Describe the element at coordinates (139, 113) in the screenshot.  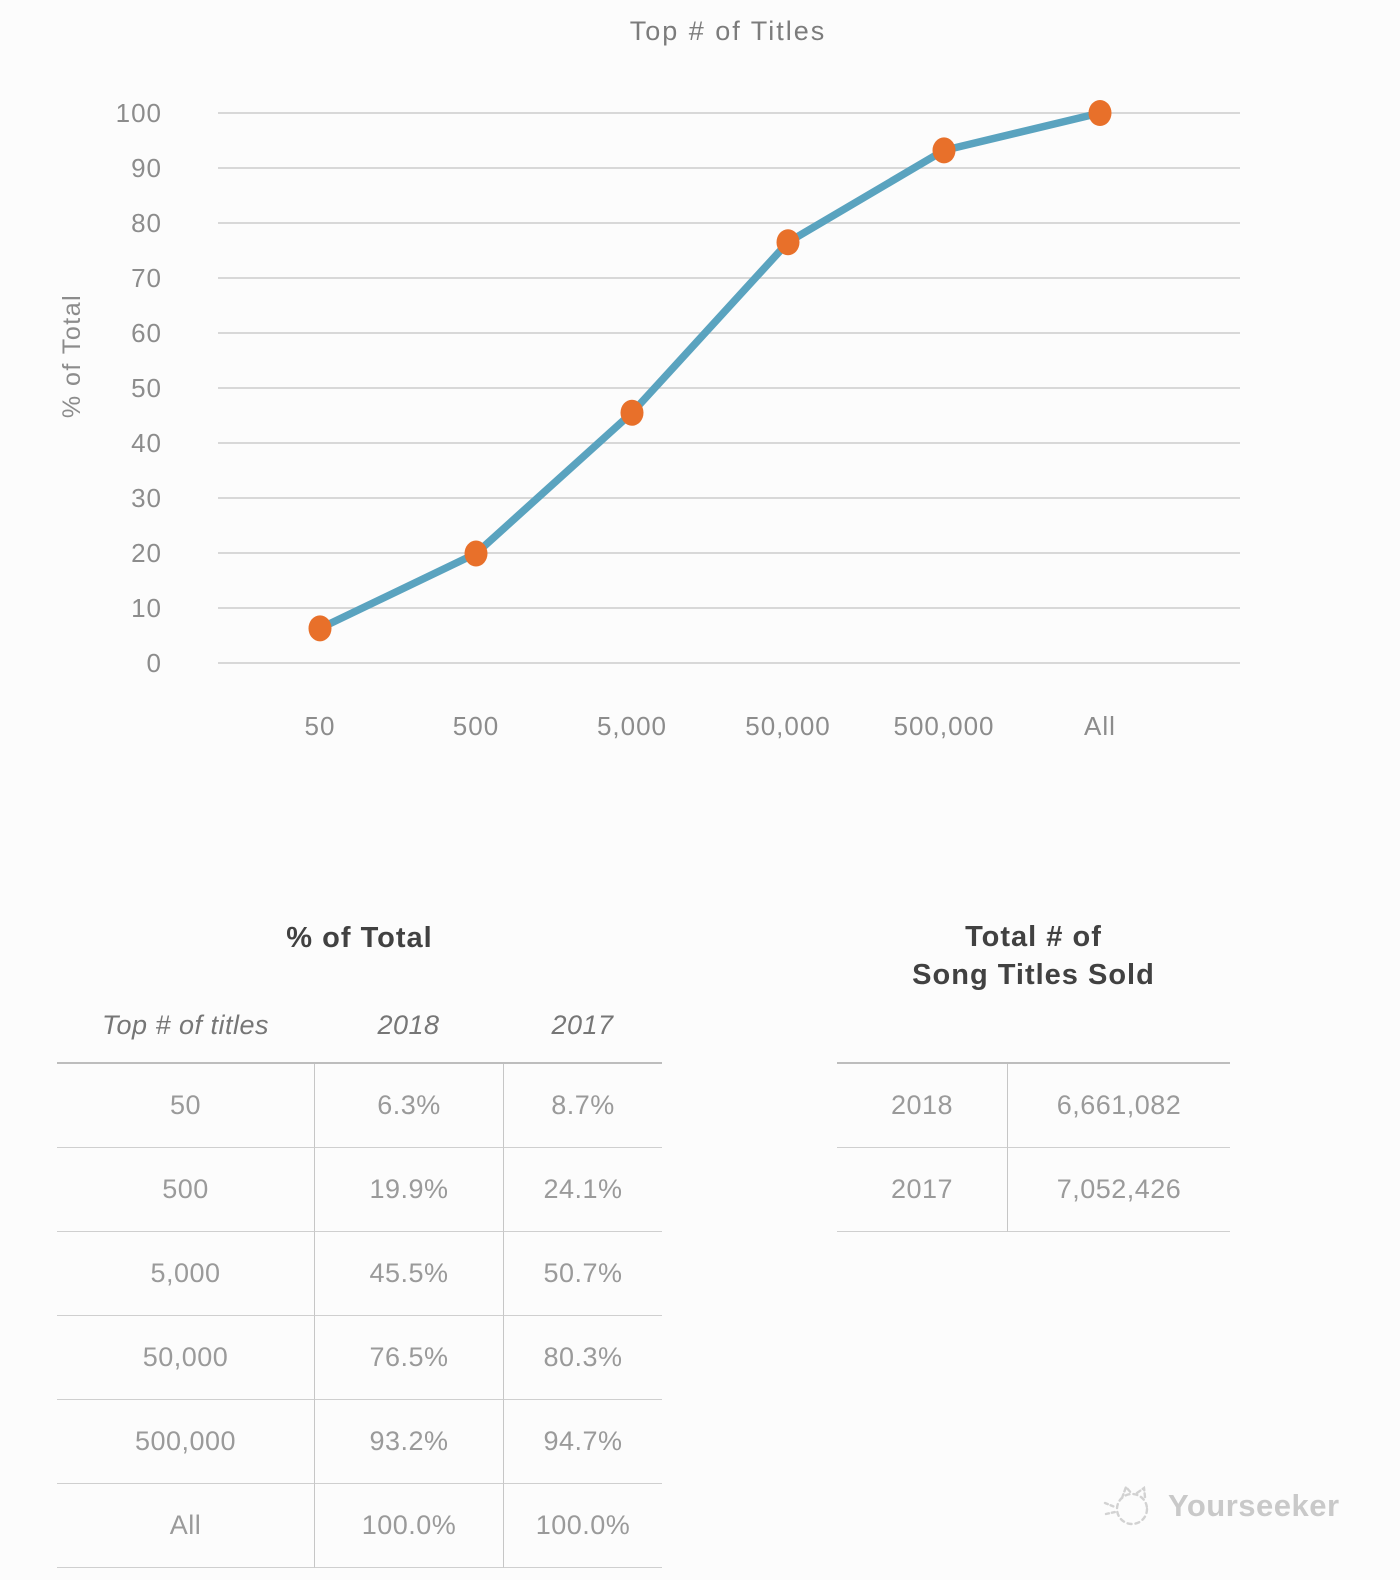
I see `y-tick-label: 100` at that location.